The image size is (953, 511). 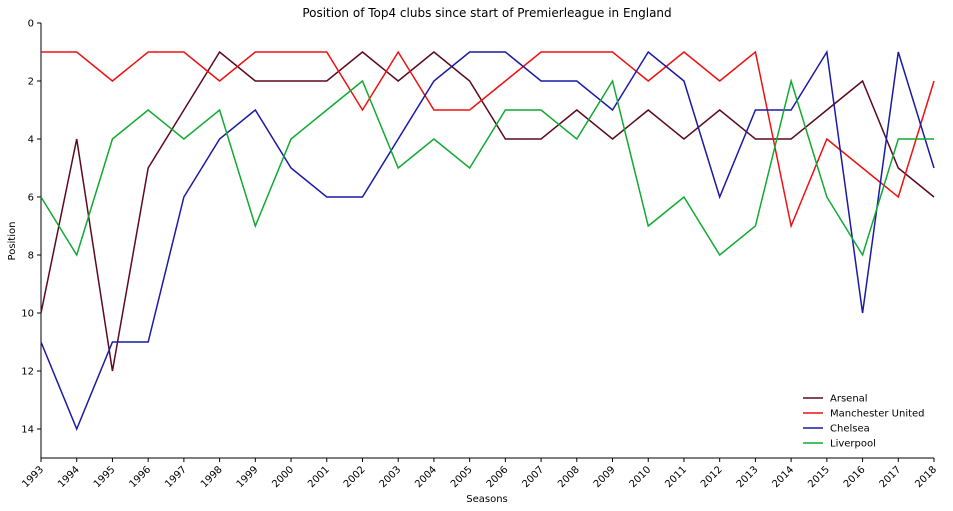 What do you see at coordinates (819, 477) in the screenshot?
I see `x-tick-label: 2015` at bounding box center [819, 477].